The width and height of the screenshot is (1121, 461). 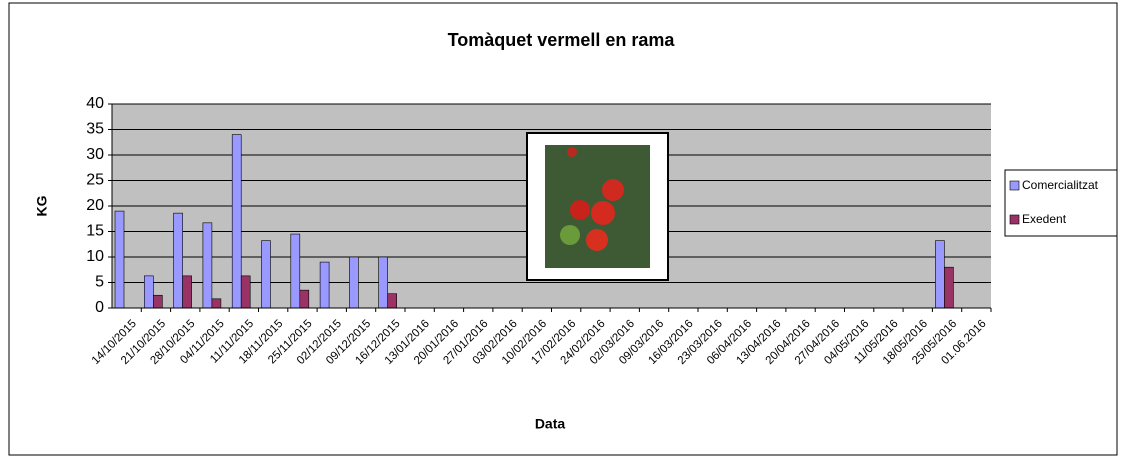 What do you see at coordinates (562, 40) in the screenshot?
I see `chart-title: Tomàquet vermell en rama` at bounding box center [562, 40].